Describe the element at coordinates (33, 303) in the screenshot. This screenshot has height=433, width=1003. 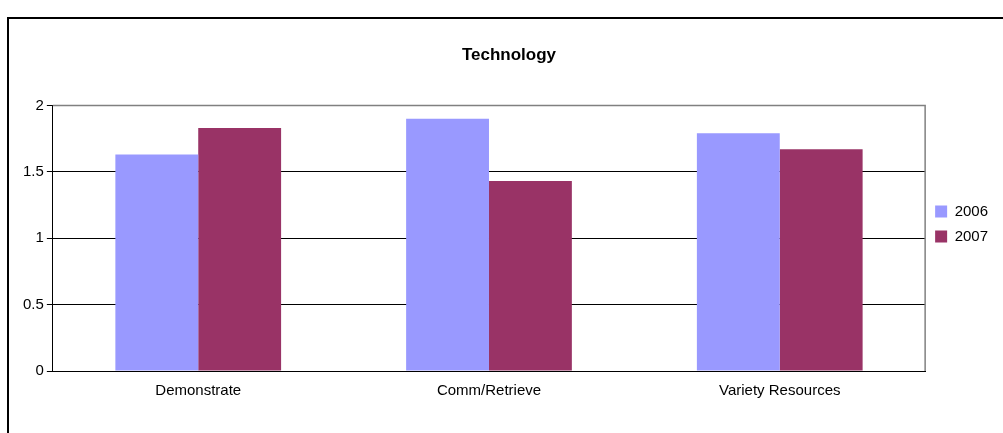
I see `y-tick-label: 0.5` at that location.